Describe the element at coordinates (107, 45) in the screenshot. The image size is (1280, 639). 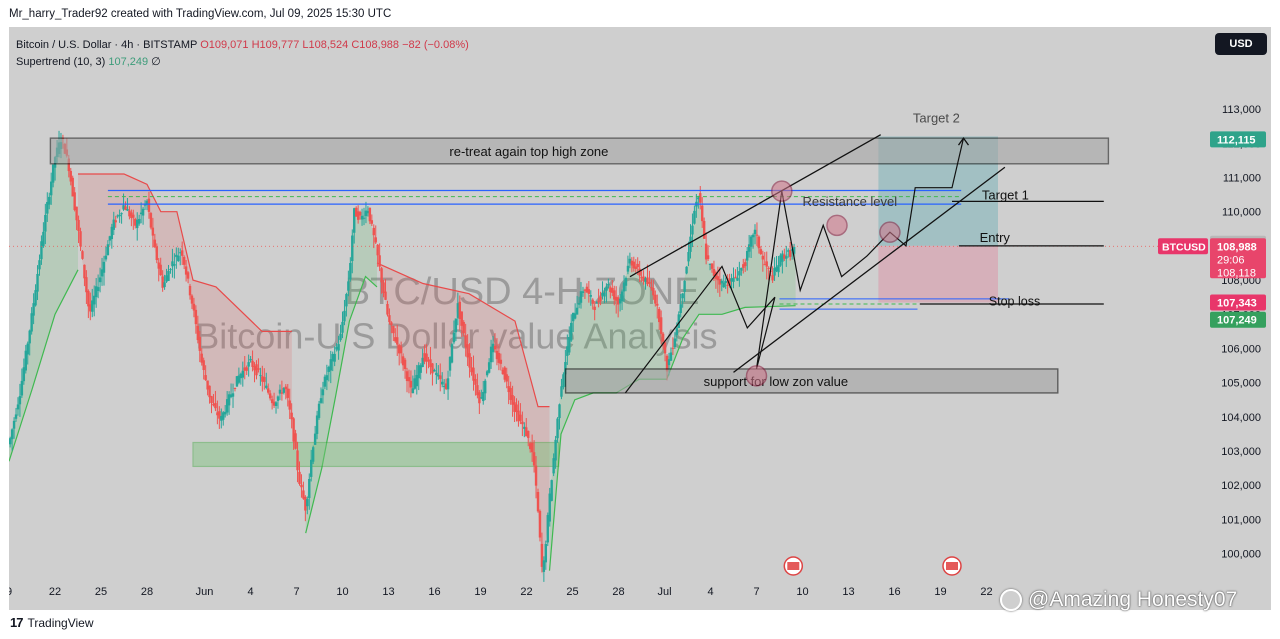
I see `symbol-name: Bitcoin / U.S. Dollar · 4h · BITSTAMP` at that location.